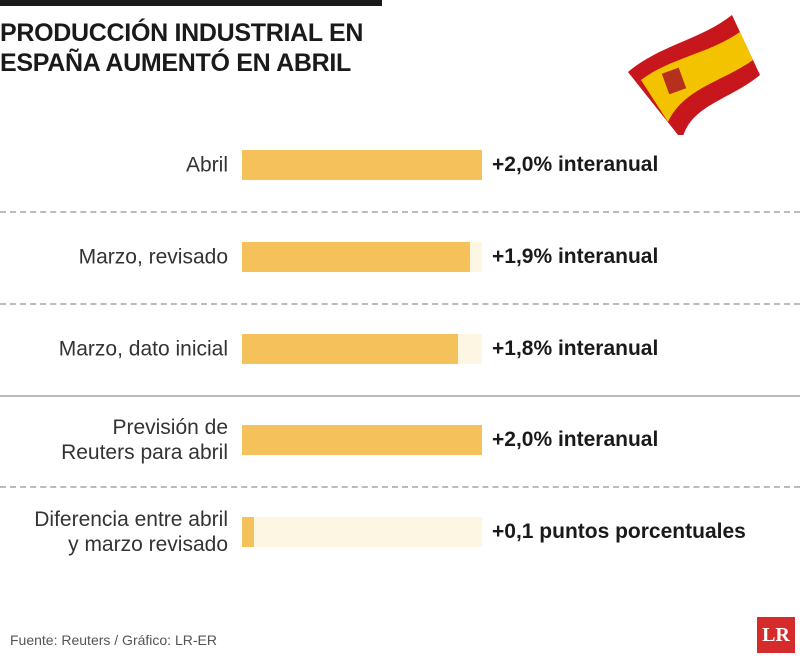  I want to click on top-rule, so click(191, 3).